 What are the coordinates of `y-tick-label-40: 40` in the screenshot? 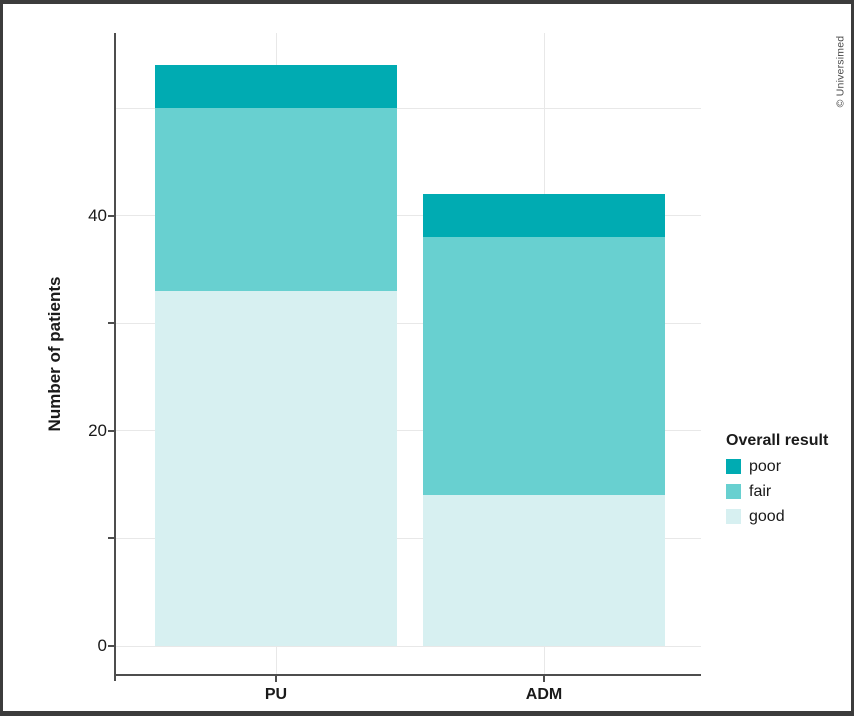 It's located at (97, 215).